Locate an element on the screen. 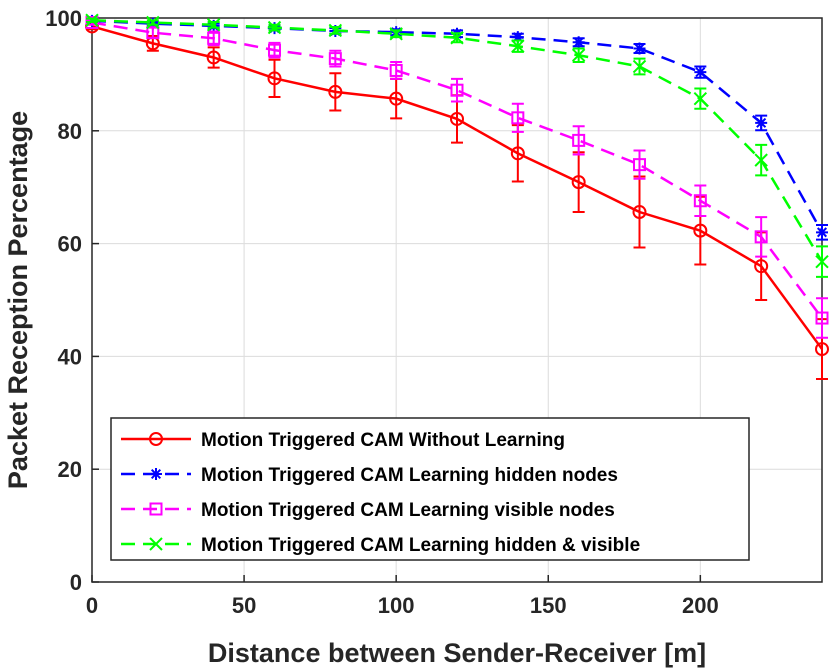  y-tick-label: 20 is located at coordinates (70, 469).